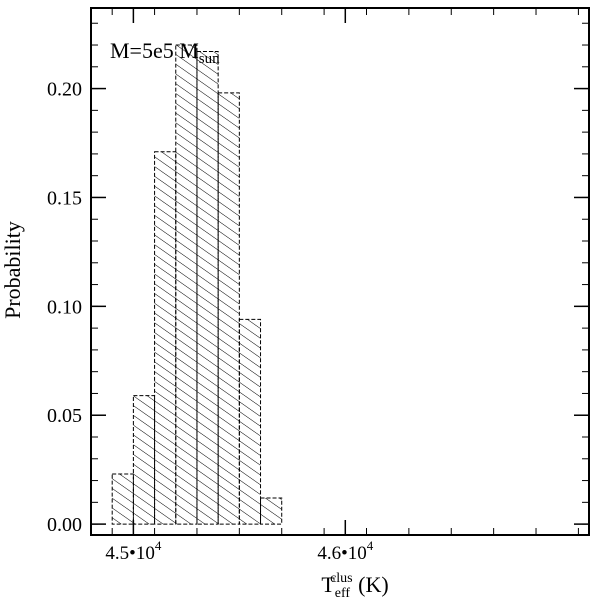  What do you see at coordinates (12, 270) in the screenshot?
I see `y-axis-label: Probability` at bounding box center [12, 270].